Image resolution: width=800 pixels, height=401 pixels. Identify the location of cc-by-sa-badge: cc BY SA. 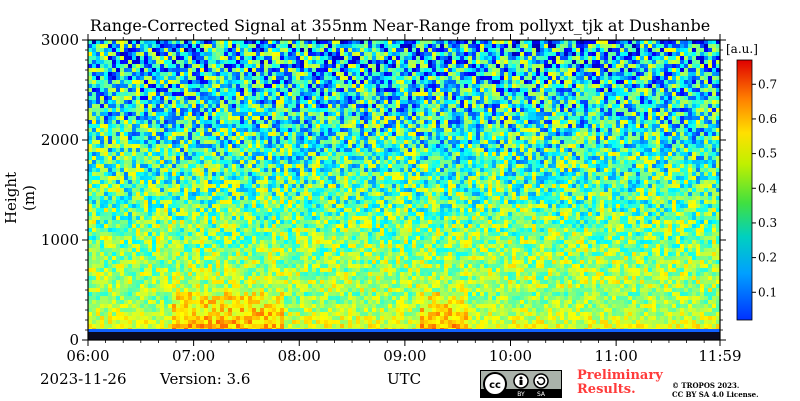
(521, 384).